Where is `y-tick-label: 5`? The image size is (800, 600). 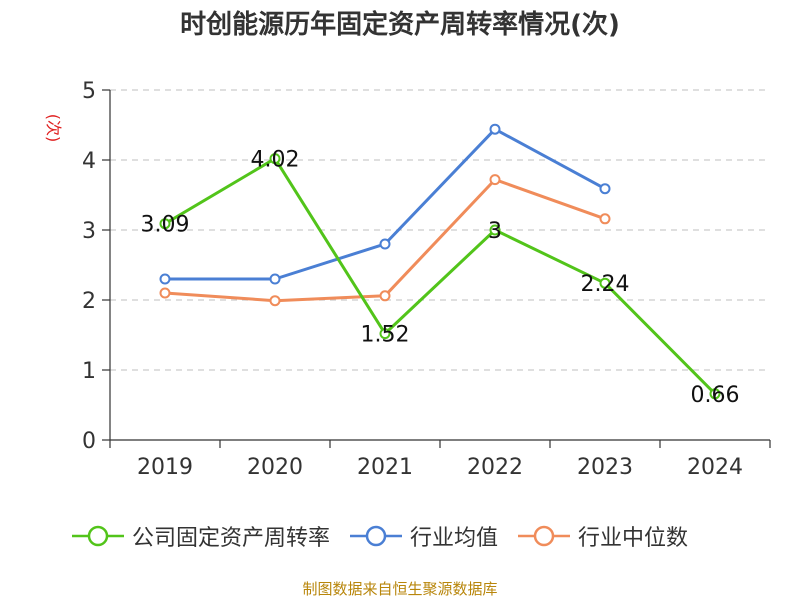 y-tick-label: 5 is located at coordinates (89, 91).